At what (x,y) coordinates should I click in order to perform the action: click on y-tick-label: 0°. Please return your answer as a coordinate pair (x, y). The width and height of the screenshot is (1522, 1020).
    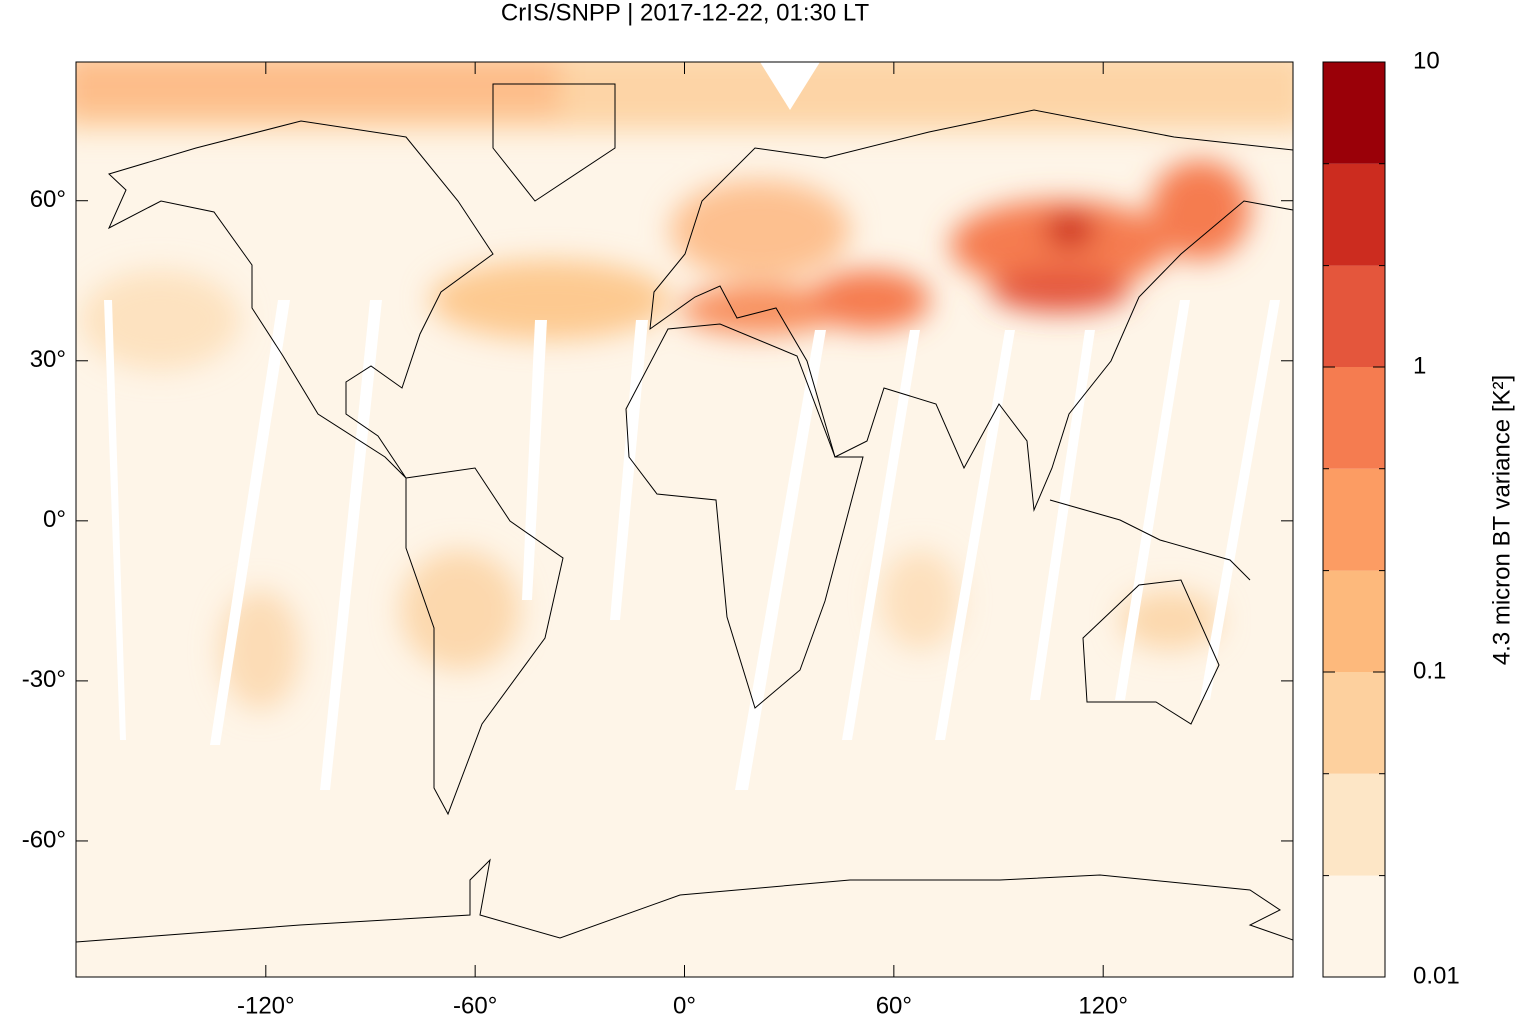
    Looking at the image, I should click on (54, 519).